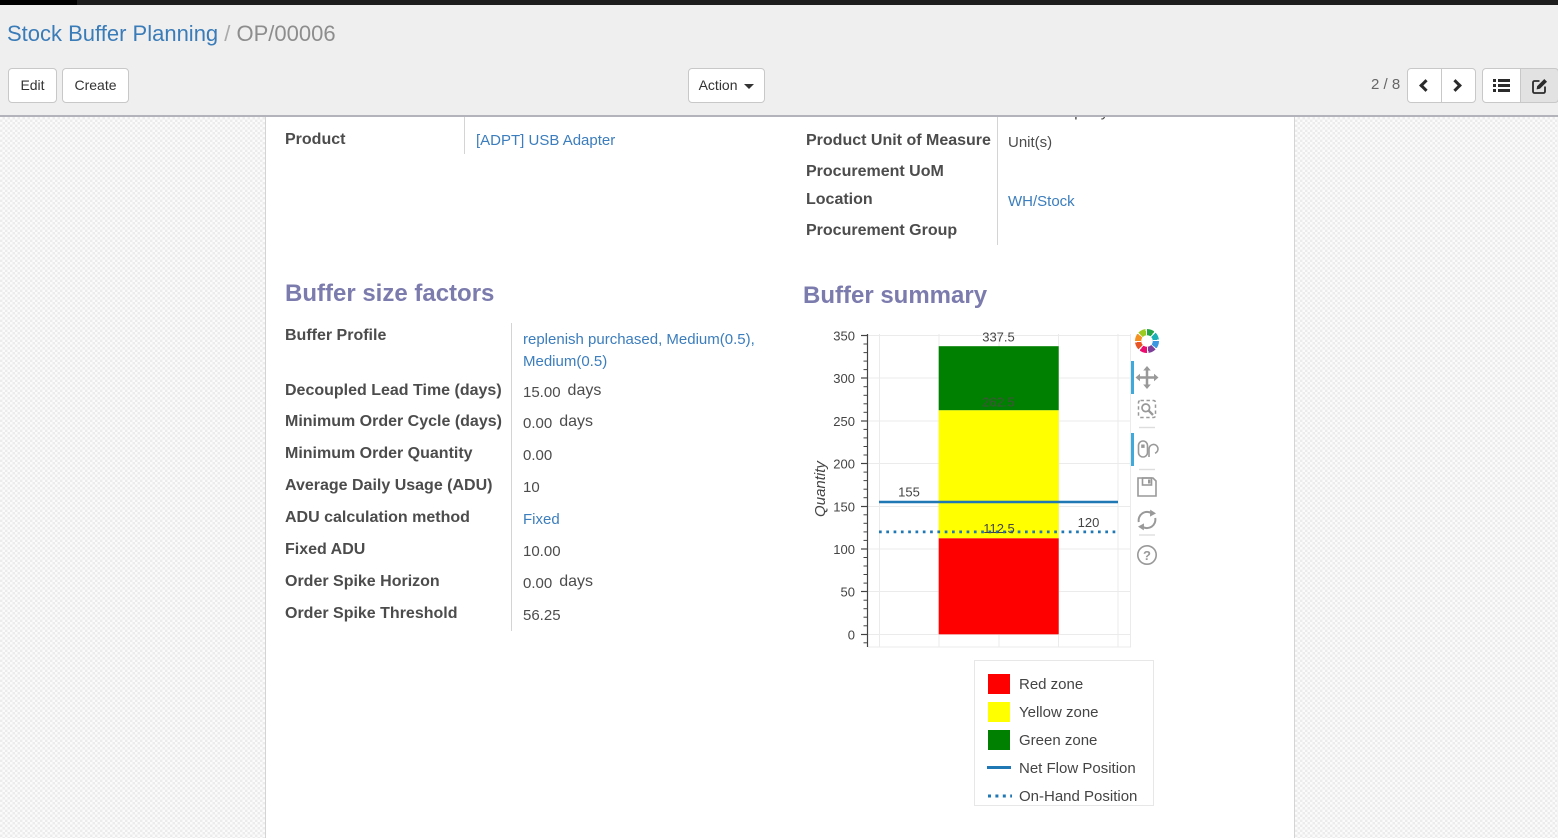 The width and height of the screenshot is (1558, 839). Describe the element at coordinates (851, 634) in the screenshot. I see `svg-text: 0` at that location.